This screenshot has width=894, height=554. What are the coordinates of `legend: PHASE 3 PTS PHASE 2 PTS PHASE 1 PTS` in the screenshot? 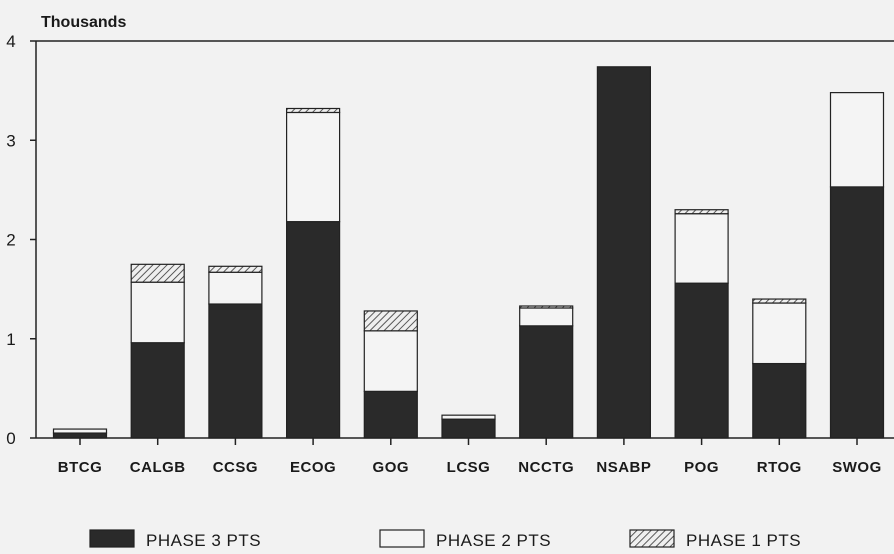 It's located at (445, 539).